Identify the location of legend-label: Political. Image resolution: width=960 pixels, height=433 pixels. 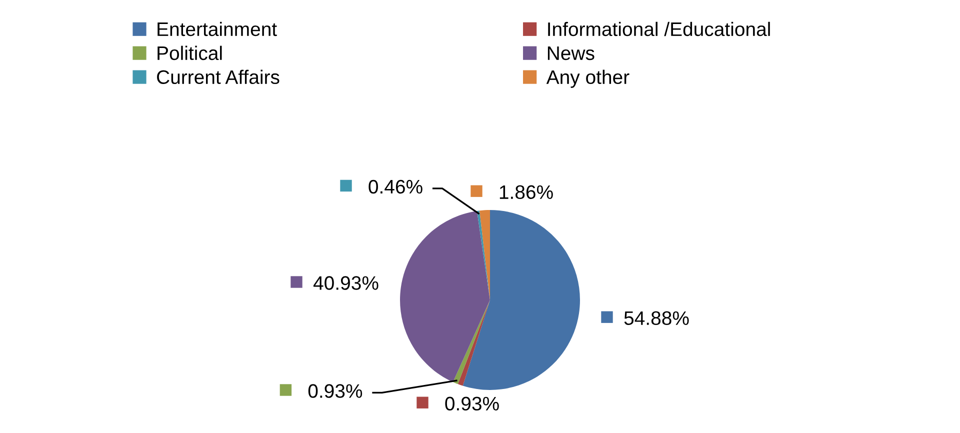
(190, 53).